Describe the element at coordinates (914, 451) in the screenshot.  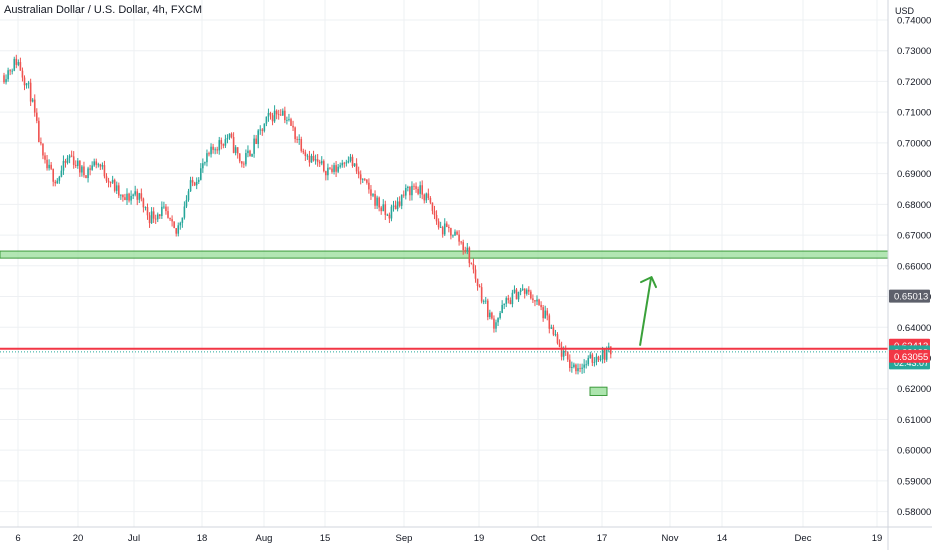
I see `y-tick-label: 0.60000` at that location.